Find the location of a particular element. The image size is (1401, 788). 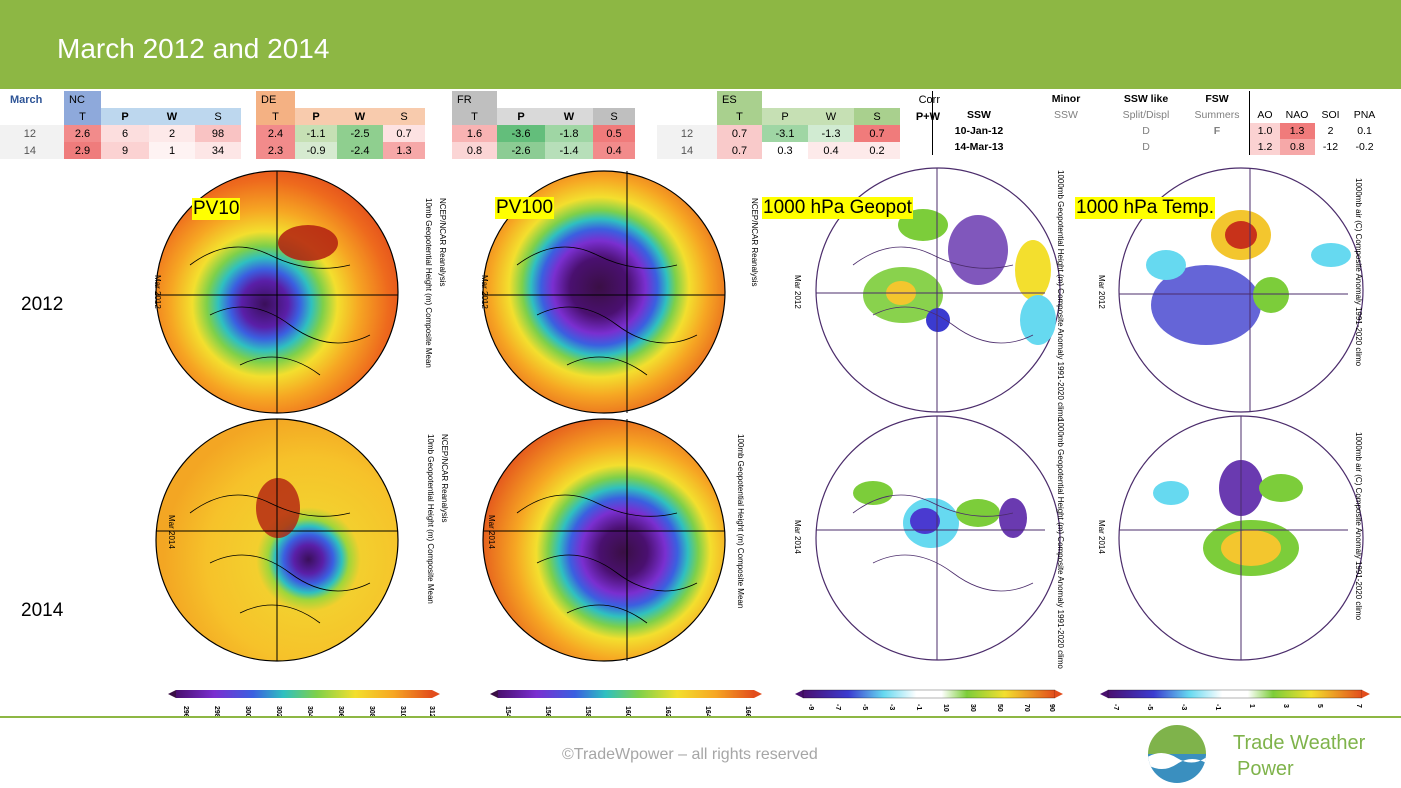

nc-col-p: P is located at coordinates (125, 116).